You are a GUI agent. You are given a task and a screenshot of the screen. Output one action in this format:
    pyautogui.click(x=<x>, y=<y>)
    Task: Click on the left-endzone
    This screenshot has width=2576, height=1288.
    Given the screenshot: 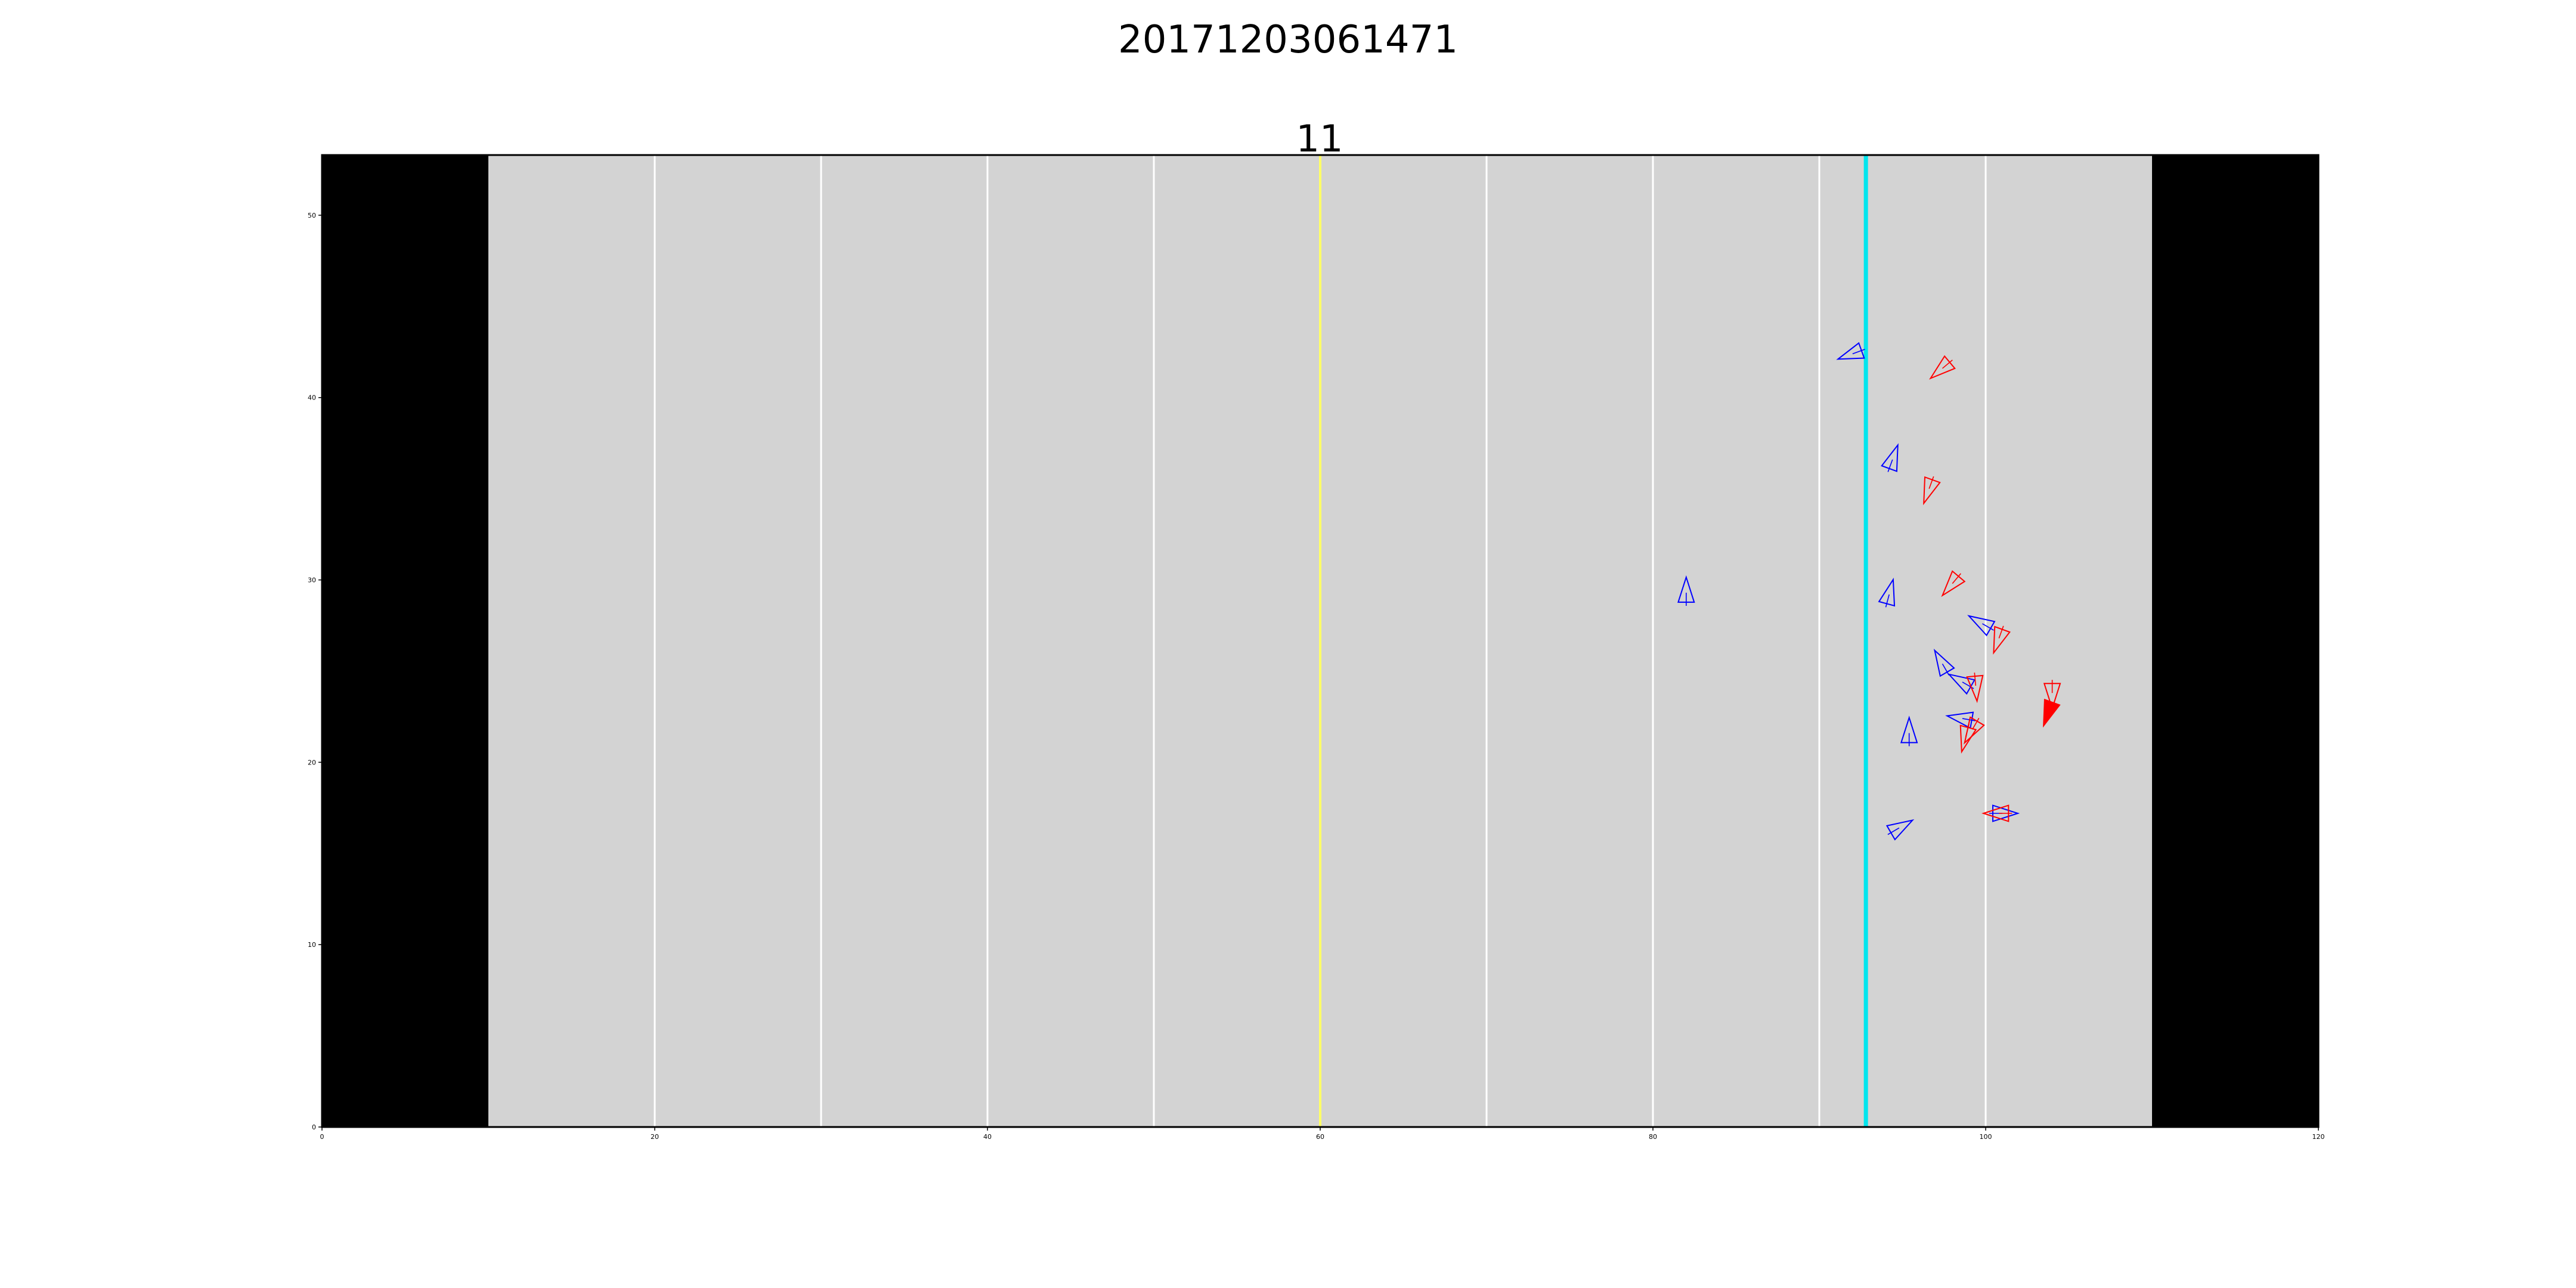 What is the action you would take?
    pyautogui.click(x=405, y=641)
    